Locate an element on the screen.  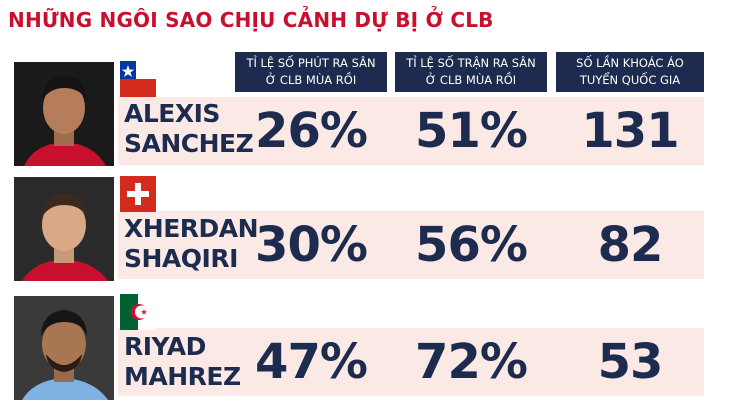
page-title: NHỮNG NGÔI SAO CHỊU CẢNH DỰ BỊ Ở CLB is located at coordinates (251, 20).